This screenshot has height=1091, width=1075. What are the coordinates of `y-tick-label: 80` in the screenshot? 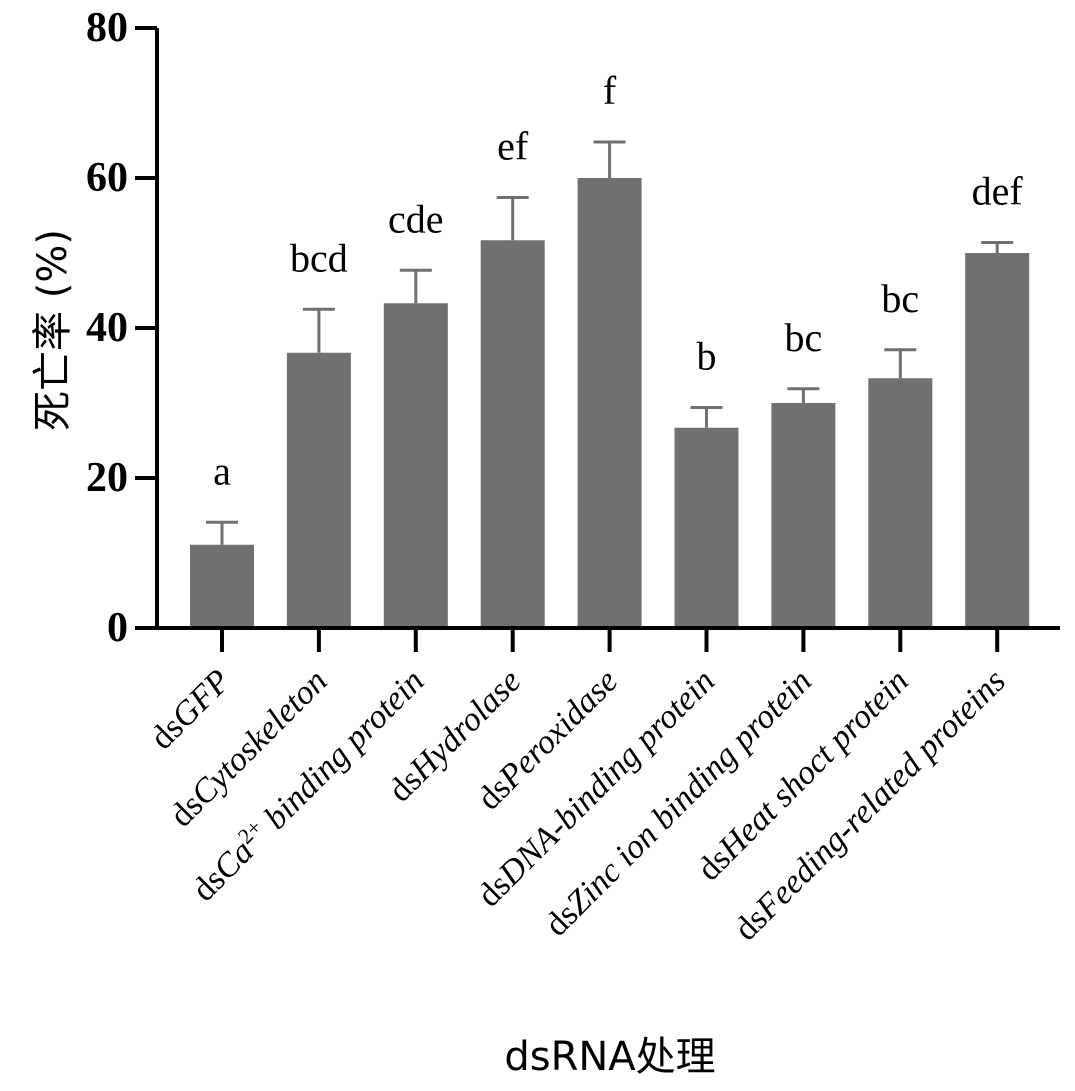 It's located at (107, 28).